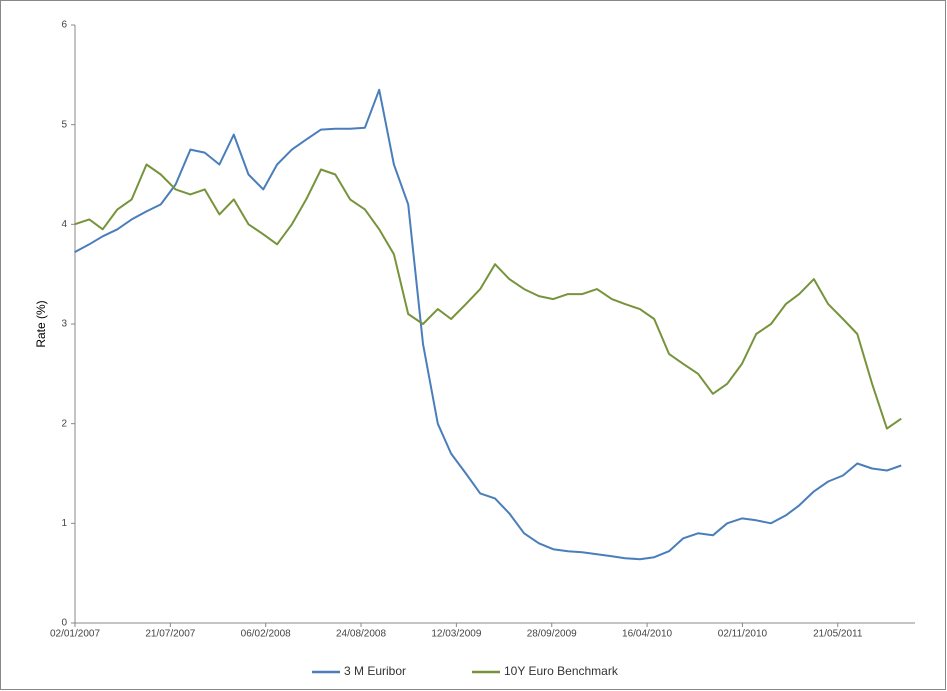 The width and height of the screenshot is (947, 691). I want to click on x-tick-label: 28/09/2009, so click(552, 634).